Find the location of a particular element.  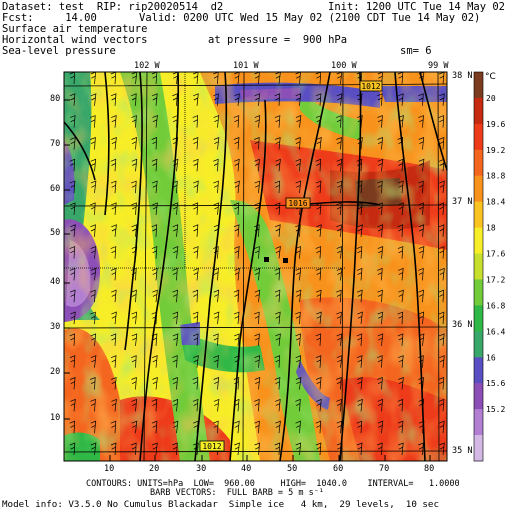

field-slp-label: Sea-level pressure is located at coordinates (59, 51).